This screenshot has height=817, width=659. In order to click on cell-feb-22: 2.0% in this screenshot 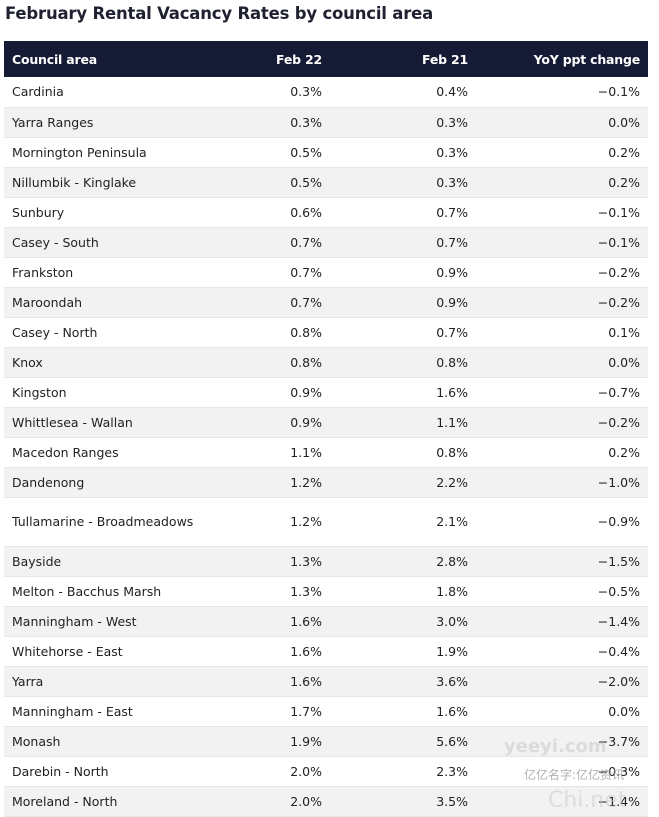, I will do `click(306, 771)`.